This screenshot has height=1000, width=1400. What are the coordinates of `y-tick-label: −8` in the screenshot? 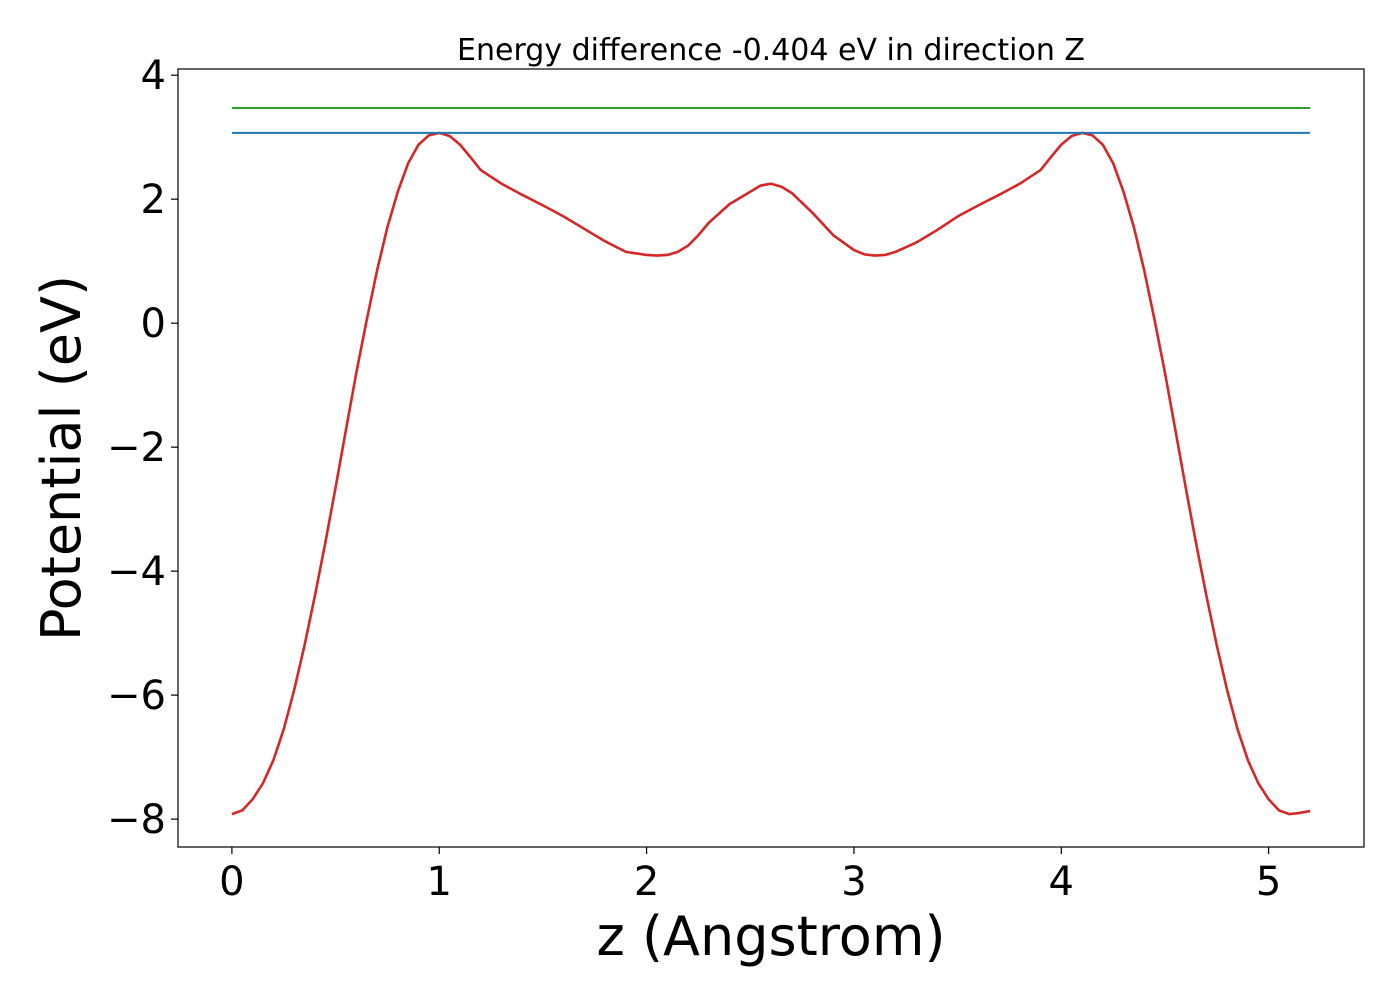 It's located at (136, 820).